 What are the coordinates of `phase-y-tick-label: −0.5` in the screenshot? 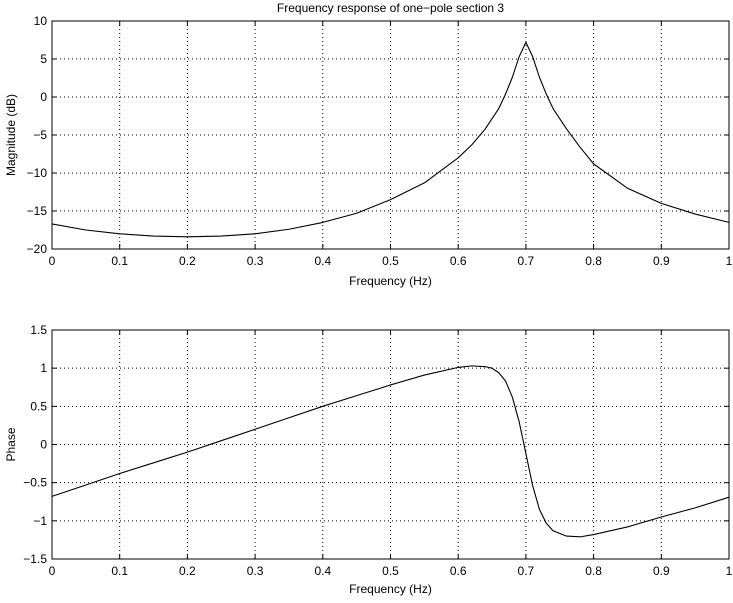 It's located at (35, 483).